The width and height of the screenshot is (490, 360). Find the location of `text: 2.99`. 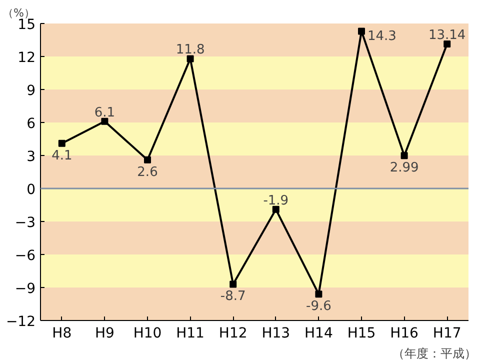

text: 2.99 is located at coordinates (404, 168).